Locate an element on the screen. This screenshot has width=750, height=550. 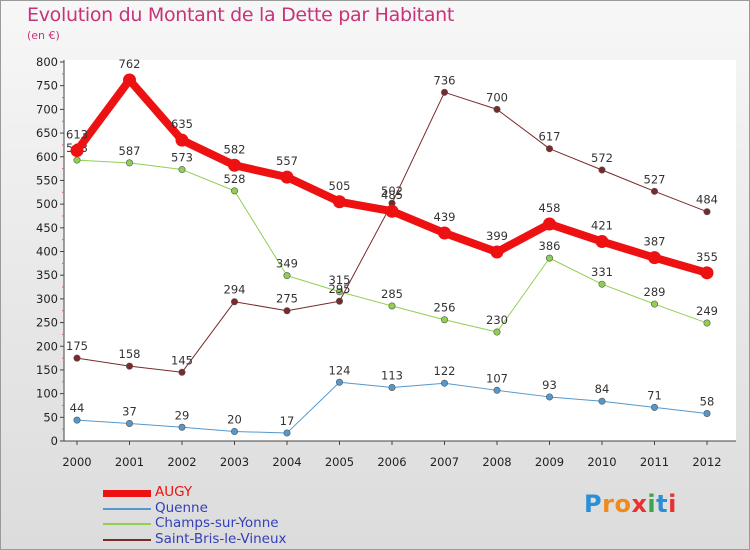
chart-subtitle: (en €) is located at coordinates (43, 35).